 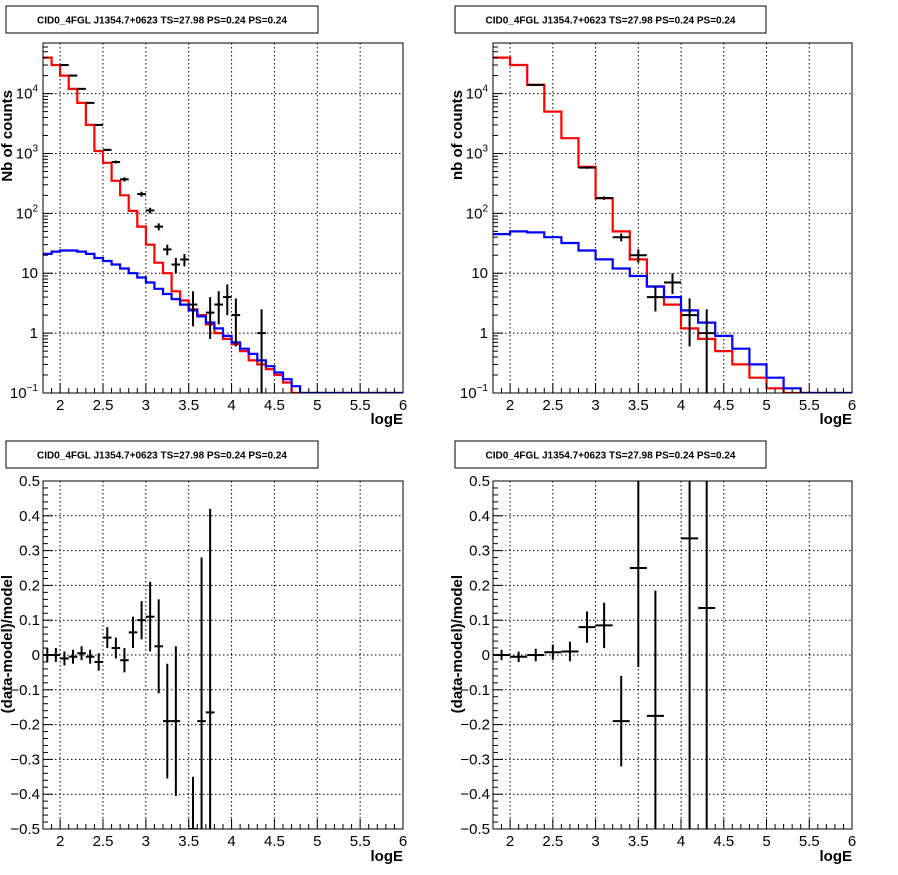 What do you see at coordinates (29, 551) in the screenshot?
I see `y-tick-label: 0.3` at bounding box center [29, 551].